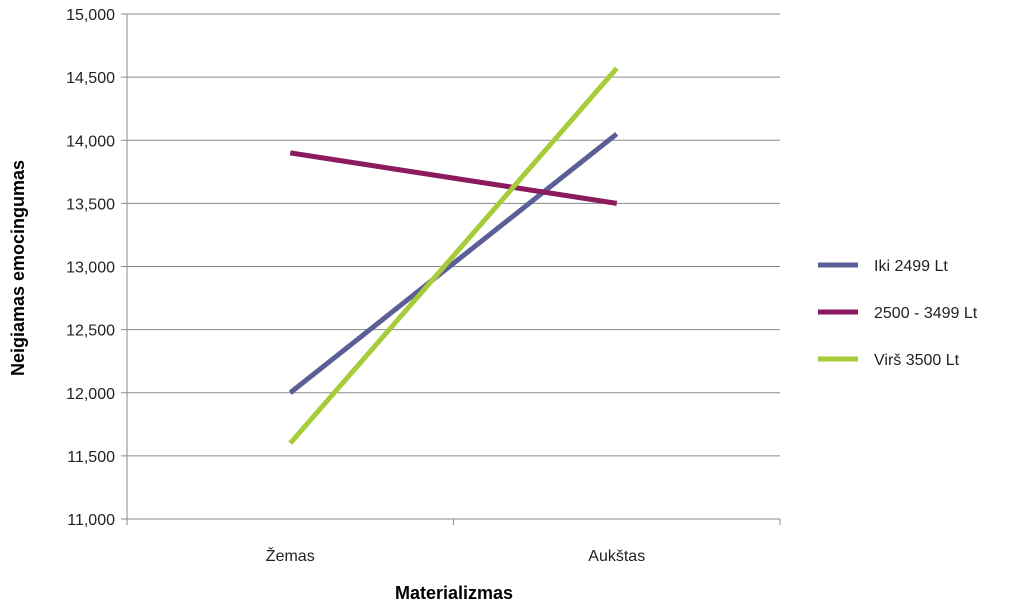 The width and height of the screenshot is (1018, 607). What do you see at coordinates (90, 394) in the screenshot?
I see `y-tick-label: 12,000` at bounding box center [90, 394].